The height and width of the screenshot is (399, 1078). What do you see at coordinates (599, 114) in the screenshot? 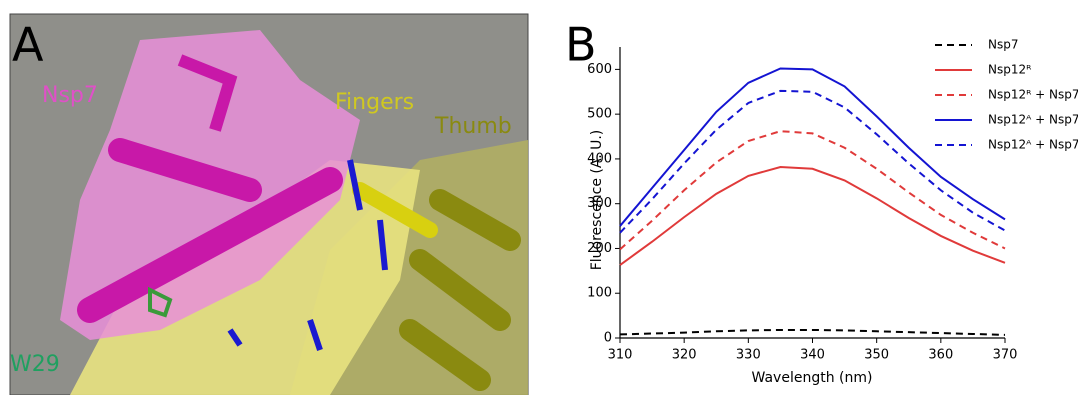
I see `y-tick-label: 500` at bounding box center [599, 114].